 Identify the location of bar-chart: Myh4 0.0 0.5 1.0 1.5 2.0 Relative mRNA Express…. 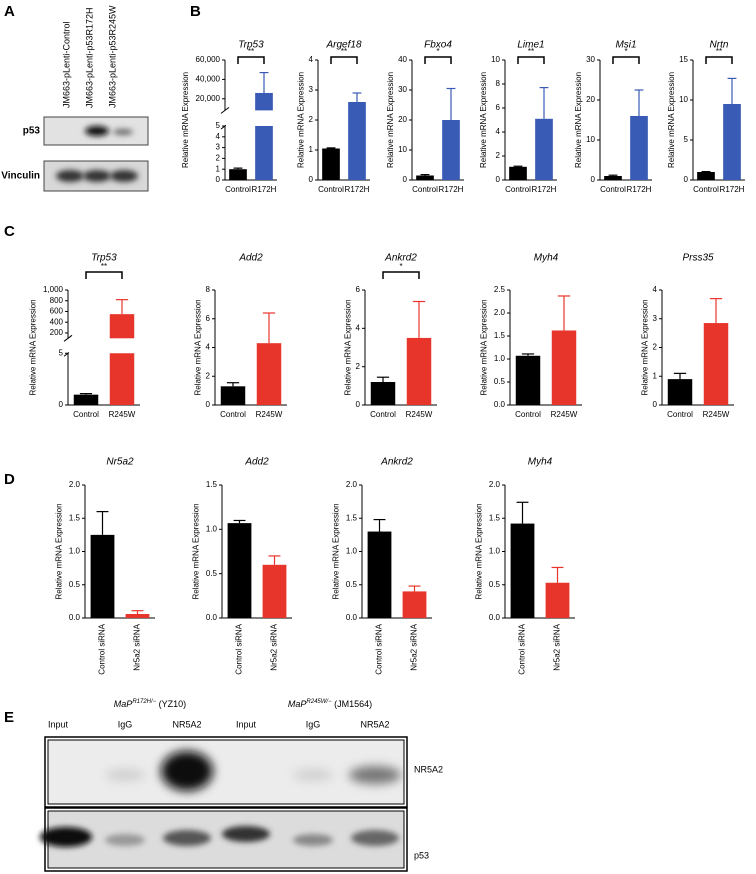
(525, 566).